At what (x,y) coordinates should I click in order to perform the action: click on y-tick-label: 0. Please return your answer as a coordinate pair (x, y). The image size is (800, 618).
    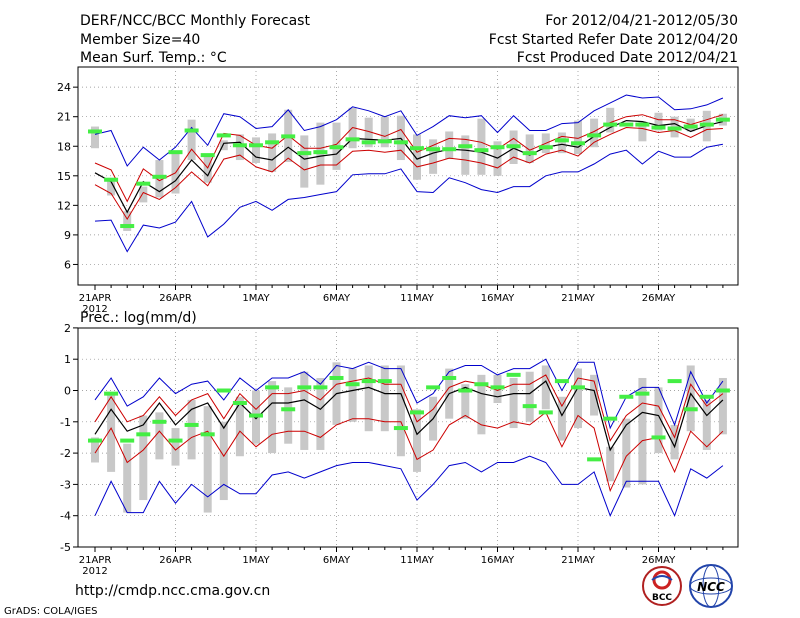
    Looking at the image, I should click on (67, 391).